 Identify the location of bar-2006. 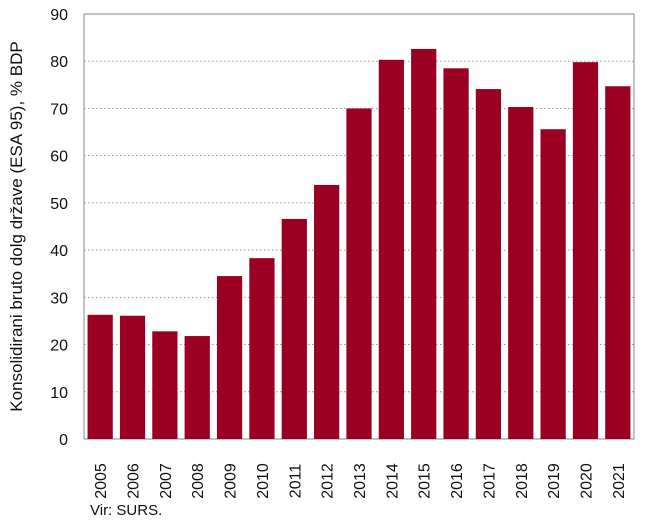
(132, 377).